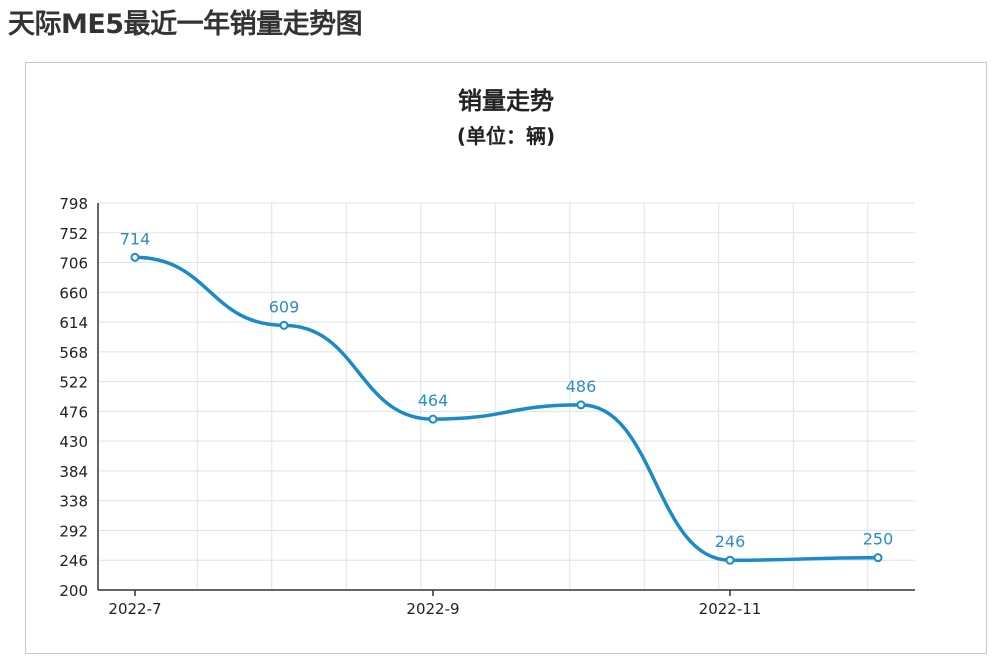 Image resolution: width=998 pixels, height=667 pixels. What do you see at coordinates (73, 323) in the screenshot?
I see `y-tick-label: 614` at bounding box center [73, 323].